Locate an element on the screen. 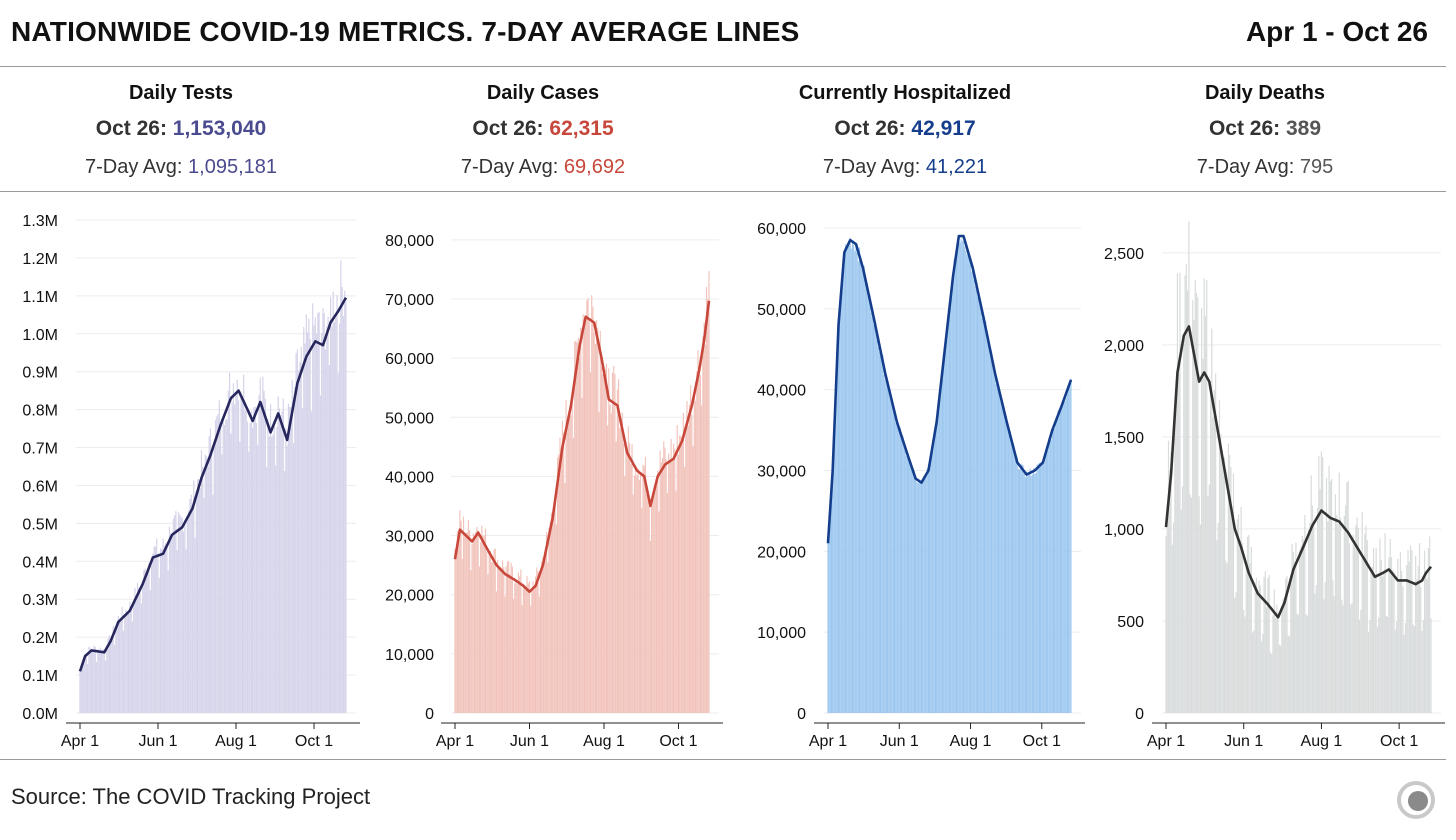 This screenshot has width=1456, height=840. latest-value-line: Oct 26: 1,153,040 is located at coordinates (181, 129).